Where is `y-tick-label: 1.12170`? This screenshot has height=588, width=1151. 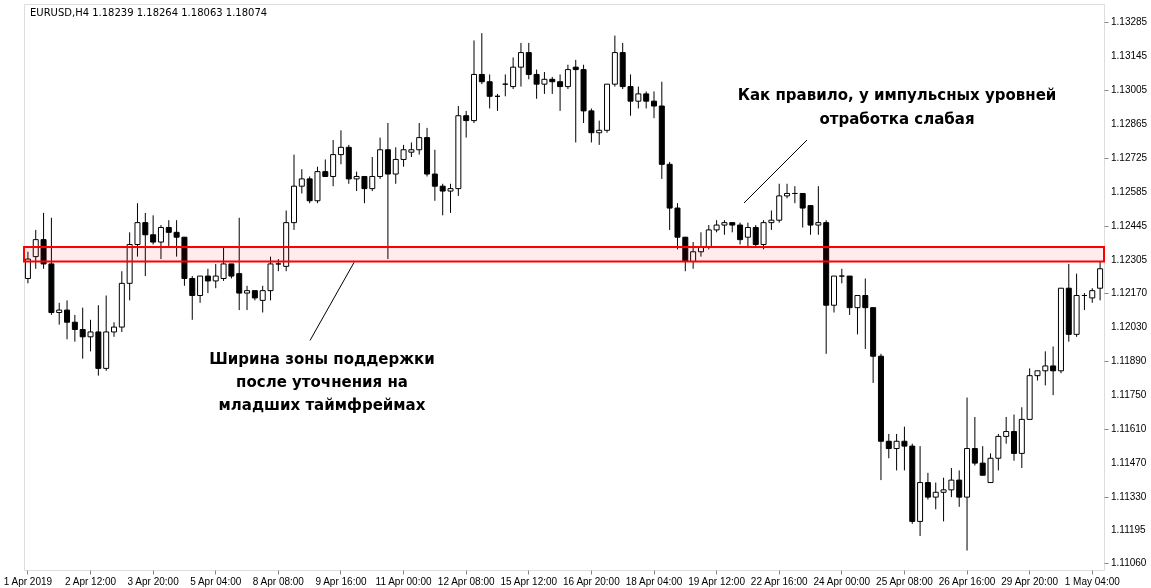 y-tick-label: 1.12170 is located at coordinates (1129, 293).